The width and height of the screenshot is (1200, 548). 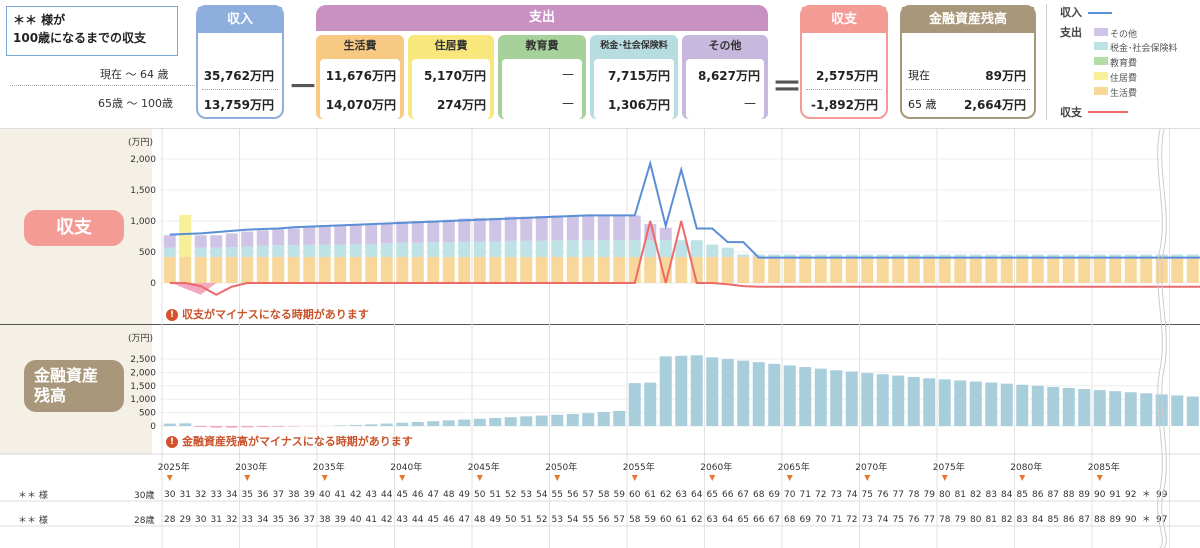 What do you see at coordinates (240, 89) in the screenshot?
I see `income-divider` at bounding box center [240, 89].